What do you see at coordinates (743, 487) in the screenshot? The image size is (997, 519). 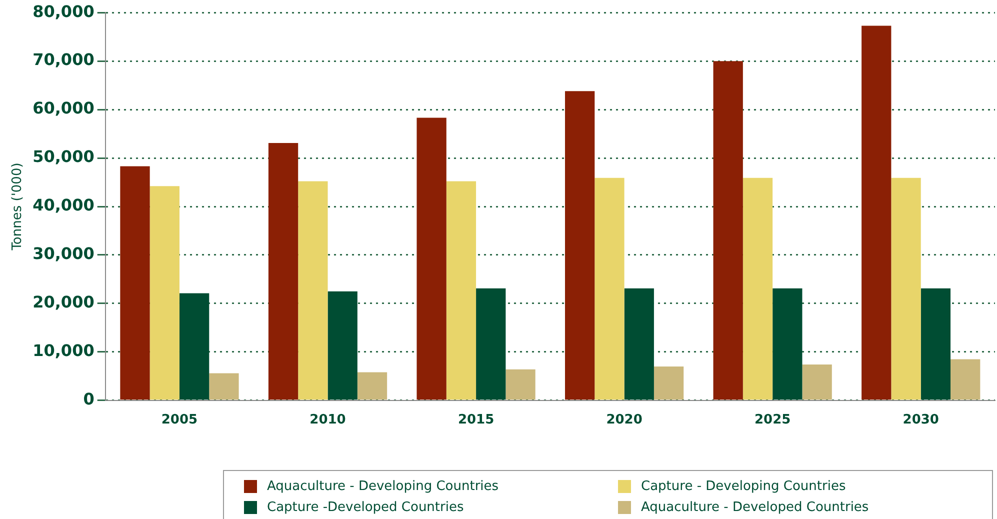 I see `legend-label: Capture - Developing Countries` at bounding box center [743, 487].